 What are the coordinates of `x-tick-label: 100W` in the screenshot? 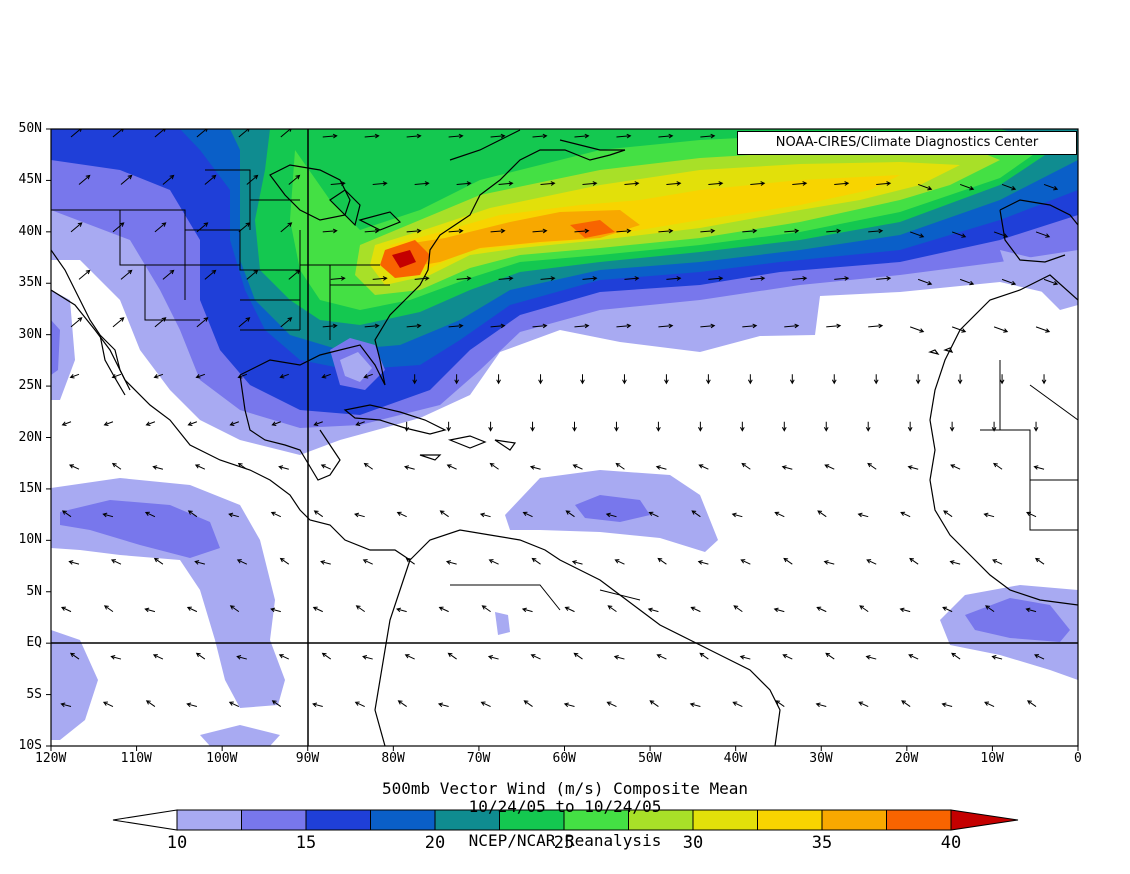 It's located at (222, 758).